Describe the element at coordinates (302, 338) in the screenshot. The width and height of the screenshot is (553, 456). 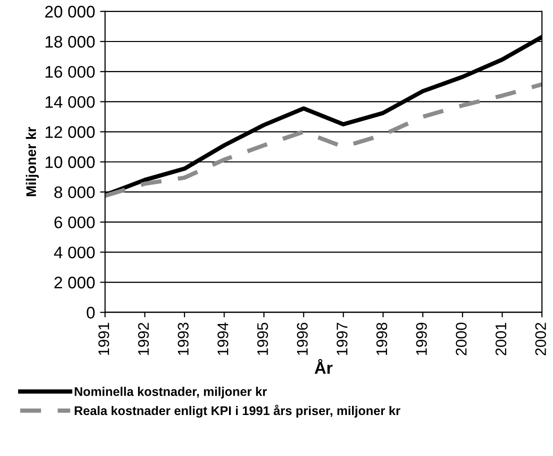
I see `x-tick-label: 1996` at that location.